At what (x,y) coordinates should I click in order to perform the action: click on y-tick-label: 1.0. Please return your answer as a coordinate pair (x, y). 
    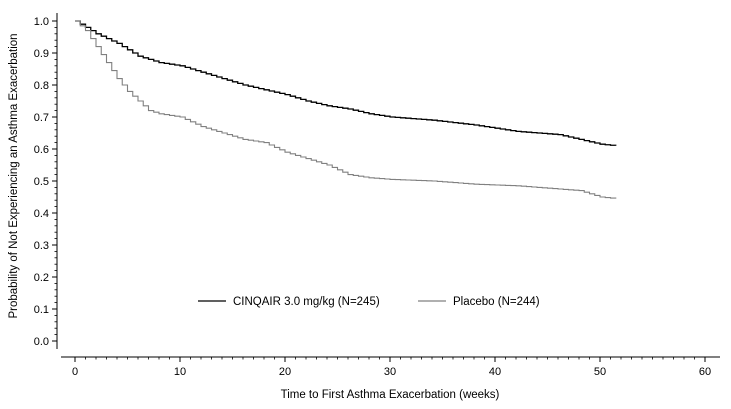
    Looking at the image, I should click on (41, 22).